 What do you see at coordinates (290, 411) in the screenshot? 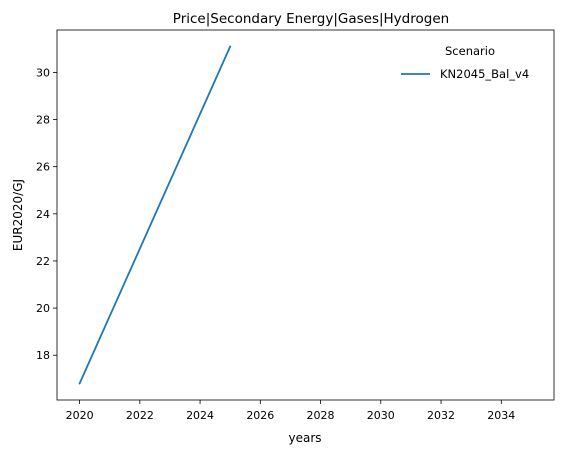
I see `x-axis-ticks: 2020 2022 2024 2026 2028 2030 2032 2034` at bounding box center [290, 411].